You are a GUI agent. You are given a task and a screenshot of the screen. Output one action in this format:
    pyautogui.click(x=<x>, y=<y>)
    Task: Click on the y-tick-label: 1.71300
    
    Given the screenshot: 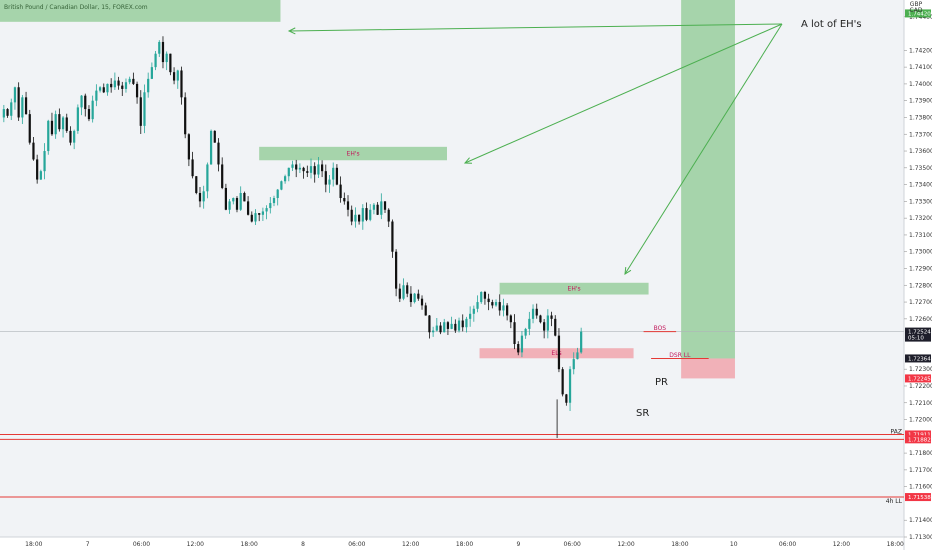 What is the action you would take?
    pyautogui.click(x=920, y=537)
    